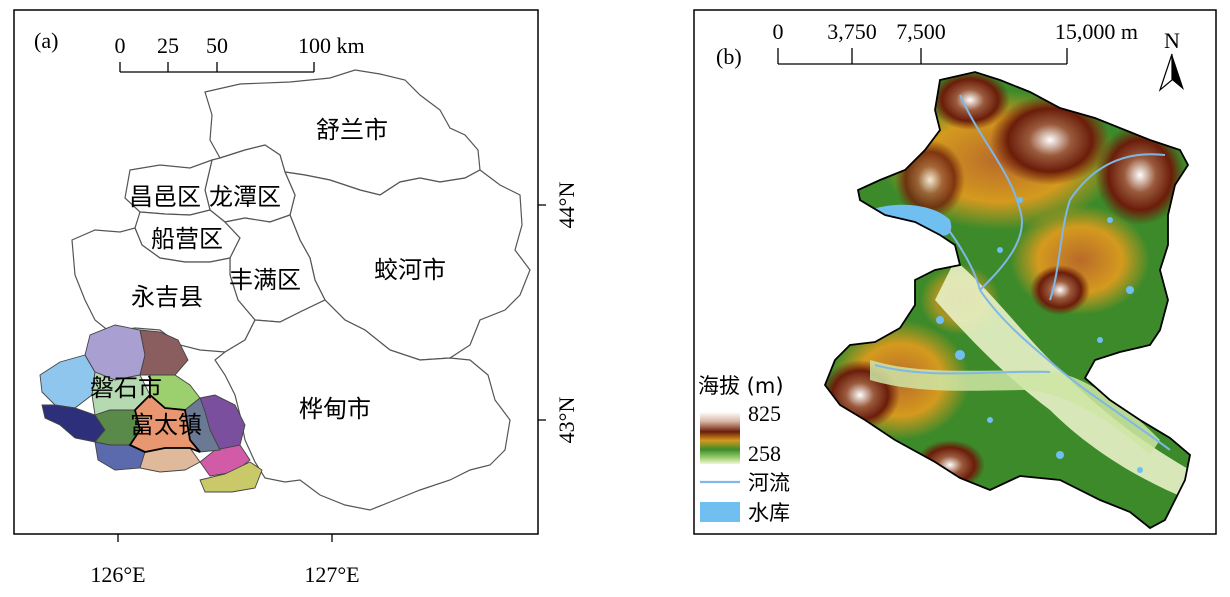 Image resolution: width=1230 pixels, height=597 pixels. Describe the element at coordinates (1178, 72) in the screenshot. I see `north-arrow-east` at that location.